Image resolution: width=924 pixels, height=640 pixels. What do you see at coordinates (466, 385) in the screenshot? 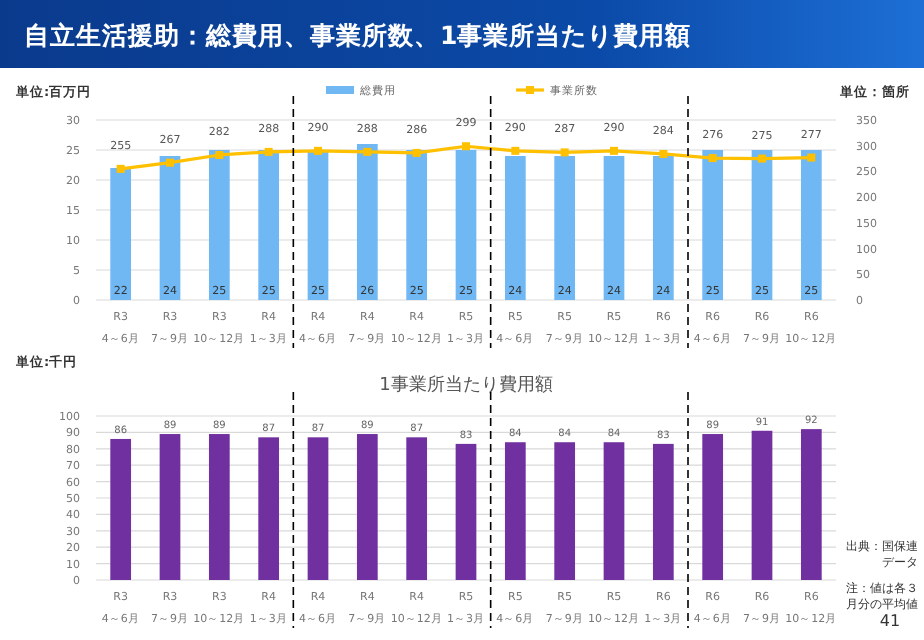
I see `chart-title: 1事業所当たり費用額` at bounding box center [466, 385].